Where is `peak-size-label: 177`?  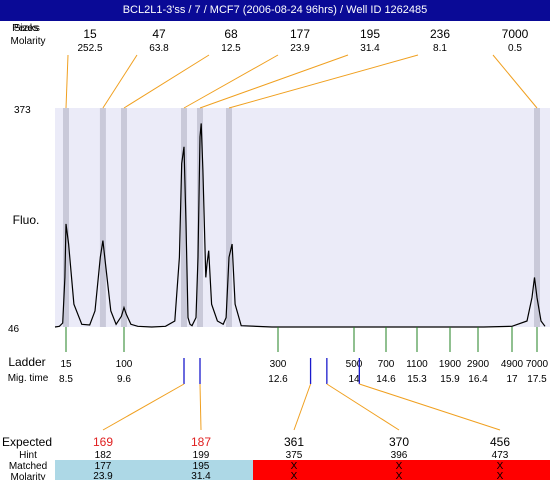
peak-size-label: 177 is located at coordinates (300, 34).